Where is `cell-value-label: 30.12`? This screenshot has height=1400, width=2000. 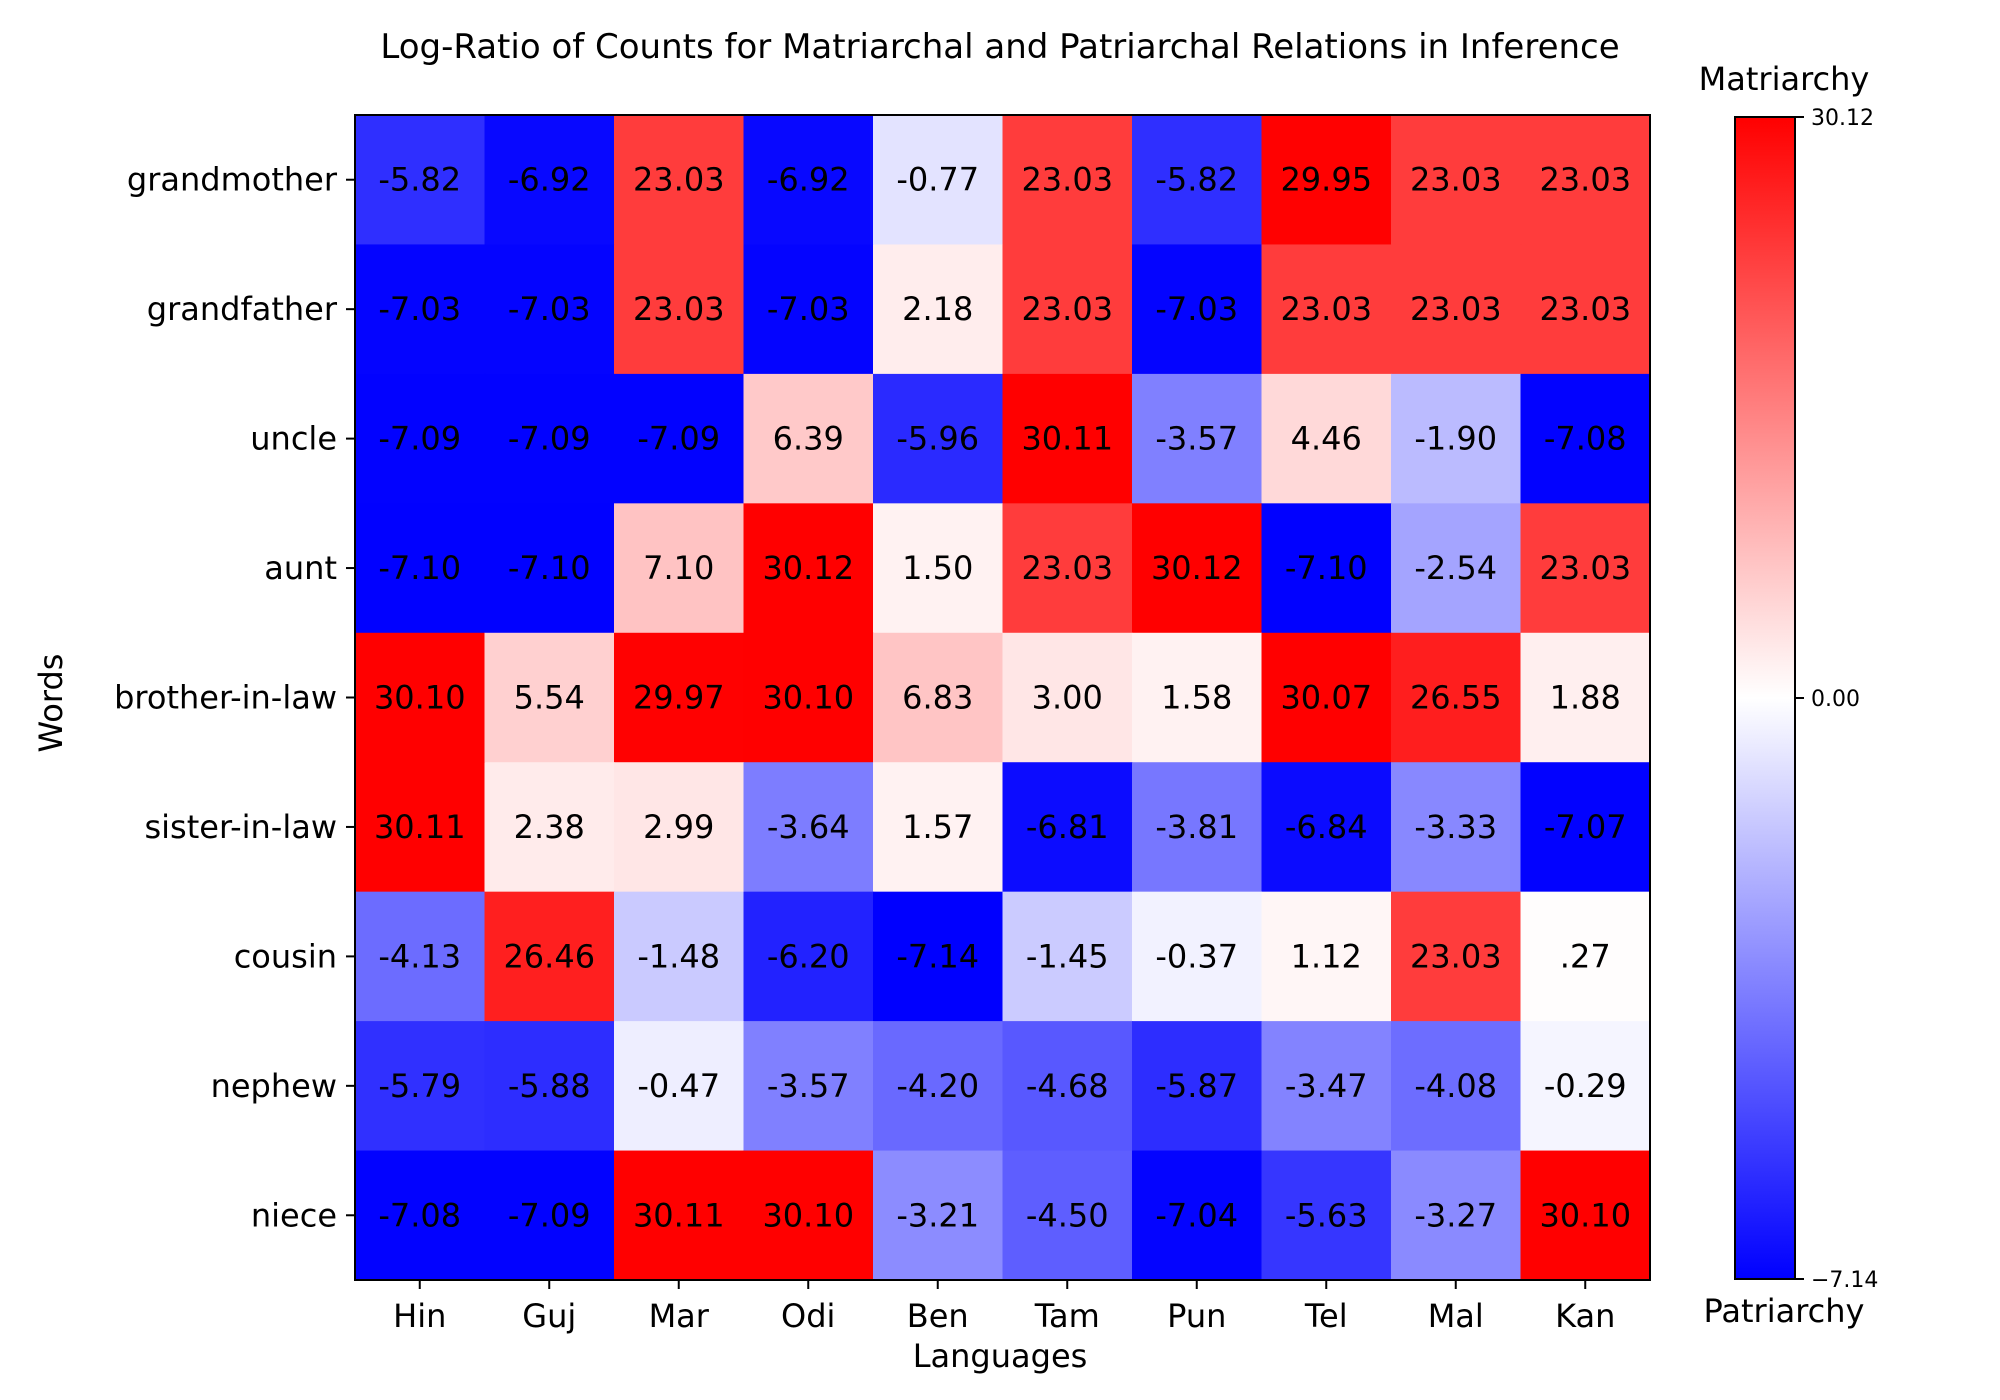 cell-value-label: 30.12 is located at coordinates (1197, 568).